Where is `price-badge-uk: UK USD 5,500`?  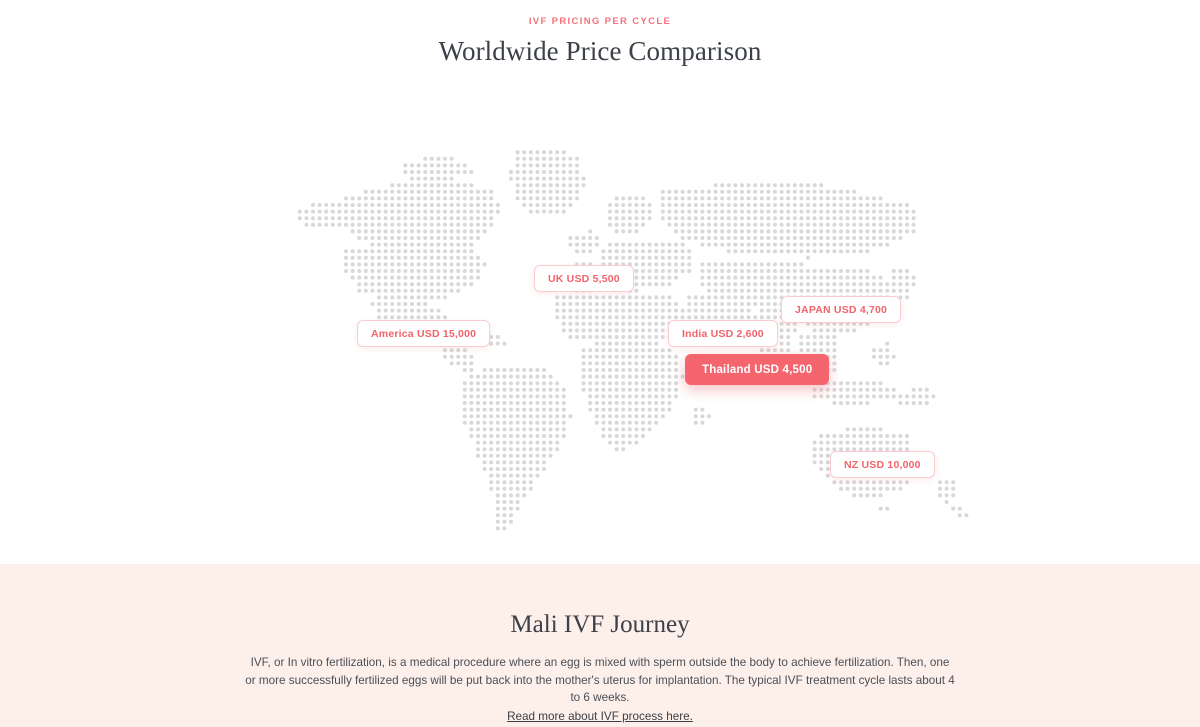 price-badge-uk: UK USD 5,500 is located at coordinates (584, 278).